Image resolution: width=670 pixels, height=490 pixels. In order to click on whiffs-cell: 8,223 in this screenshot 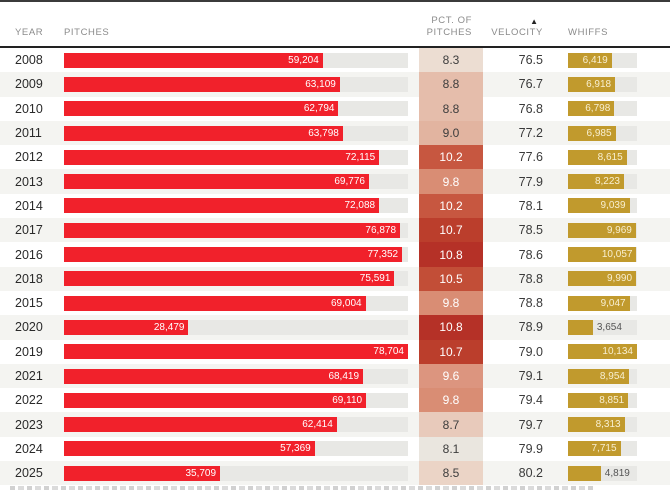, I will do `click(602, 182)`.